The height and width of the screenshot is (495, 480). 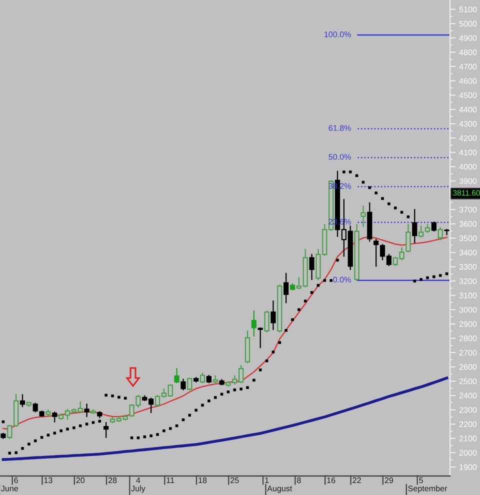 What do you see at coordinates (468, 238) in the screenshot?
I see `y-tick-label: 3500` at bounding box center [468, 238].